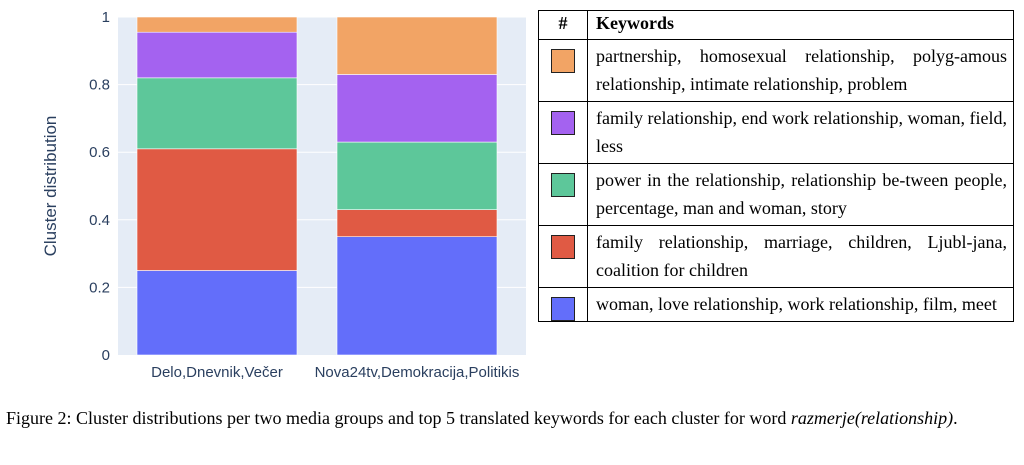 This screenshot has width=1024, height=465. I want to click on caption-word: razmerje(relationship), so click(872, 418).